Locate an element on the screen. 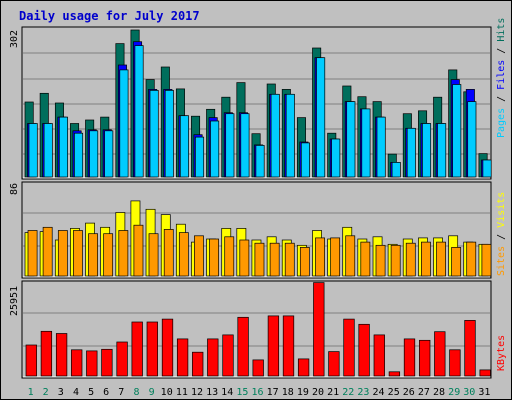  day-label-1: 1 is located at coordinates (31, 392).